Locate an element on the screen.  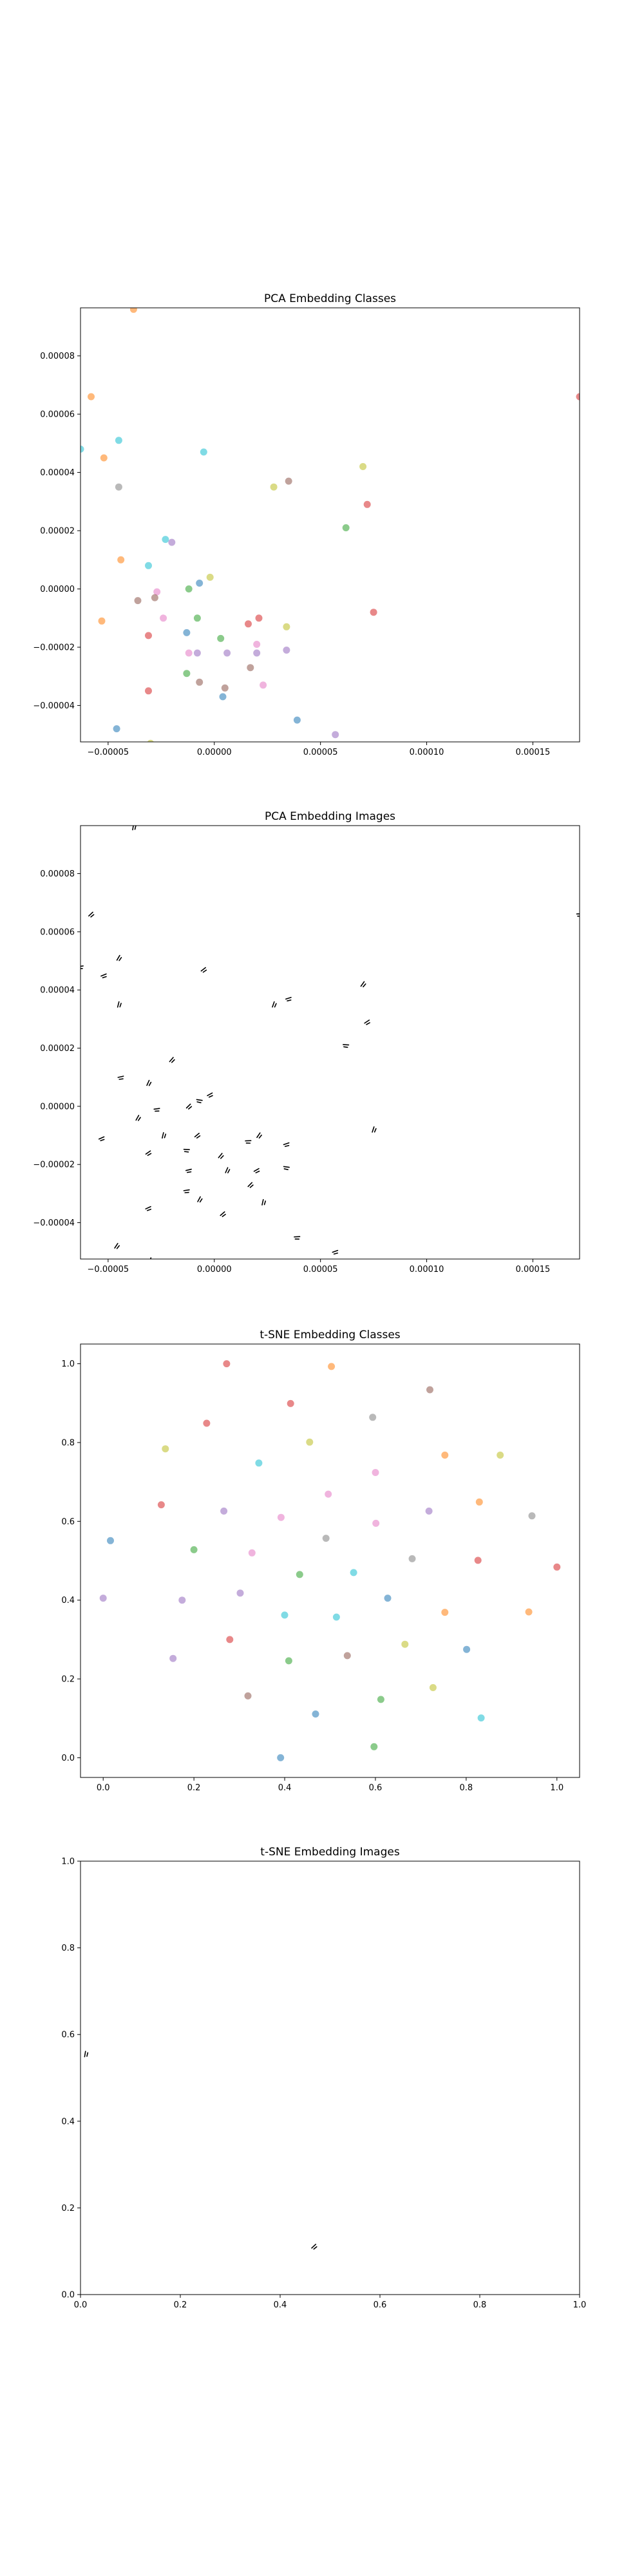
y-tick-label: 0.00008 is located at coordinates (58, 356).